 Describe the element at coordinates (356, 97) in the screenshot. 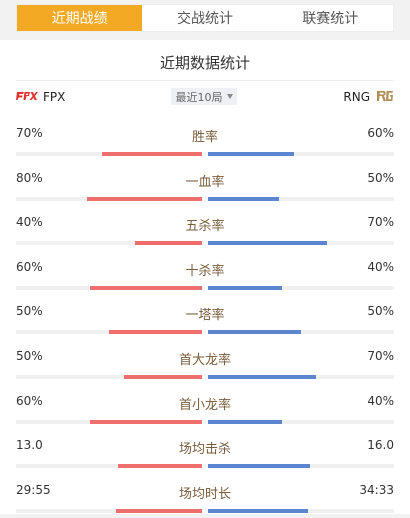

I see `right-team-name: RNG` at that location.